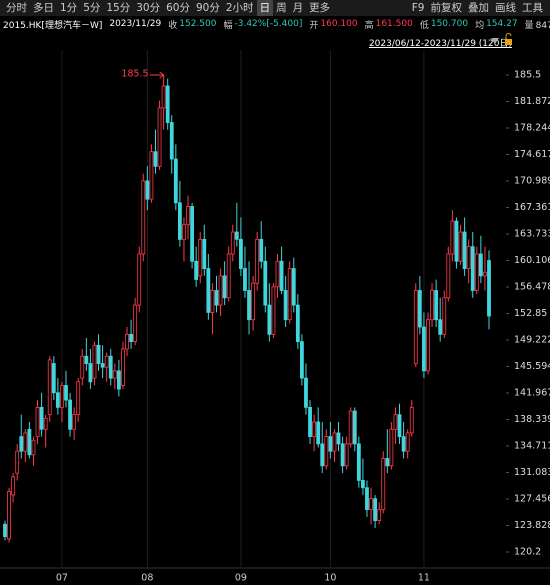 The width and height of the screenshot is (550, 585). I want to click on field-value: 150.700, so click(449, 24).